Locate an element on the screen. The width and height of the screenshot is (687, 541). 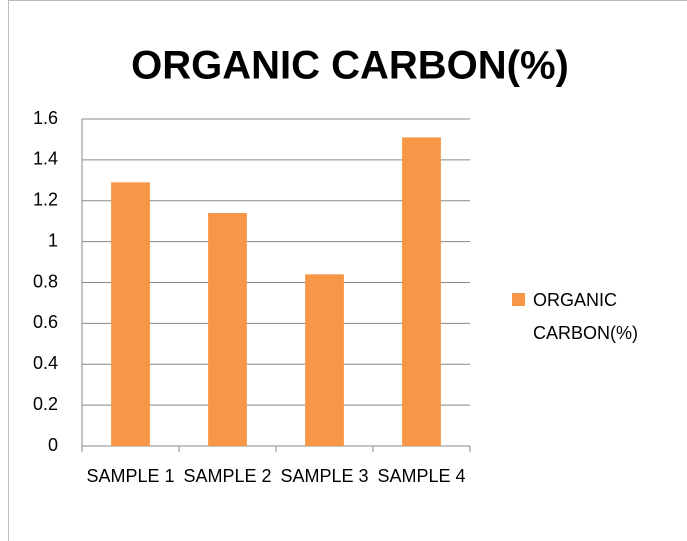
y-tick-label: 0.2 is located at coordinates (45, 404).